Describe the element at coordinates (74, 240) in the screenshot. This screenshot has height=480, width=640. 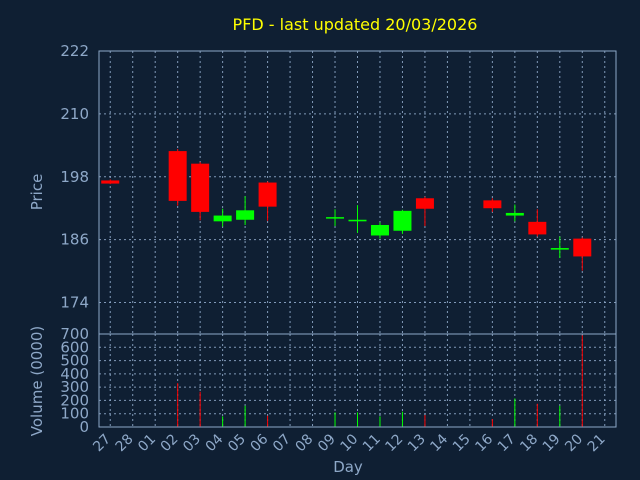
I see `price-y-tick-label: 186` at that location.